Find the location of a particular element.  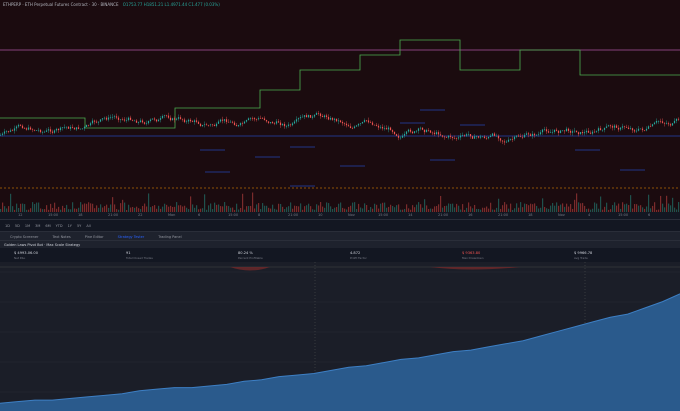

metric-label: Max Drawdown is located at coordinates (473, 258).